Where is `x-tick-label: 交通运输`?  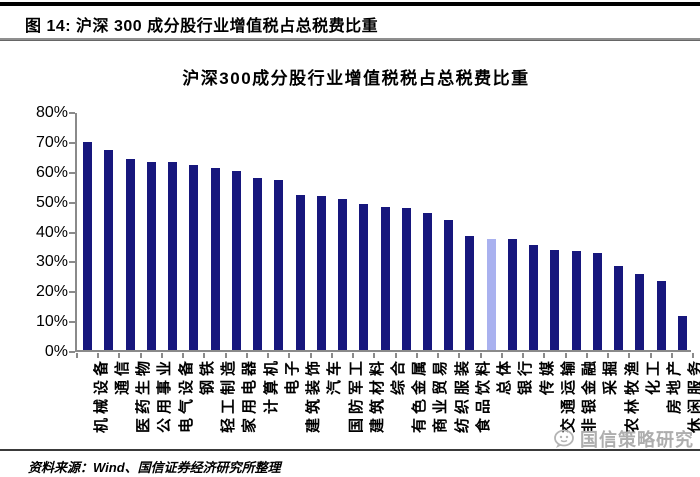
x-tick-label: 交通运输 is located at coordinates (568, 395).